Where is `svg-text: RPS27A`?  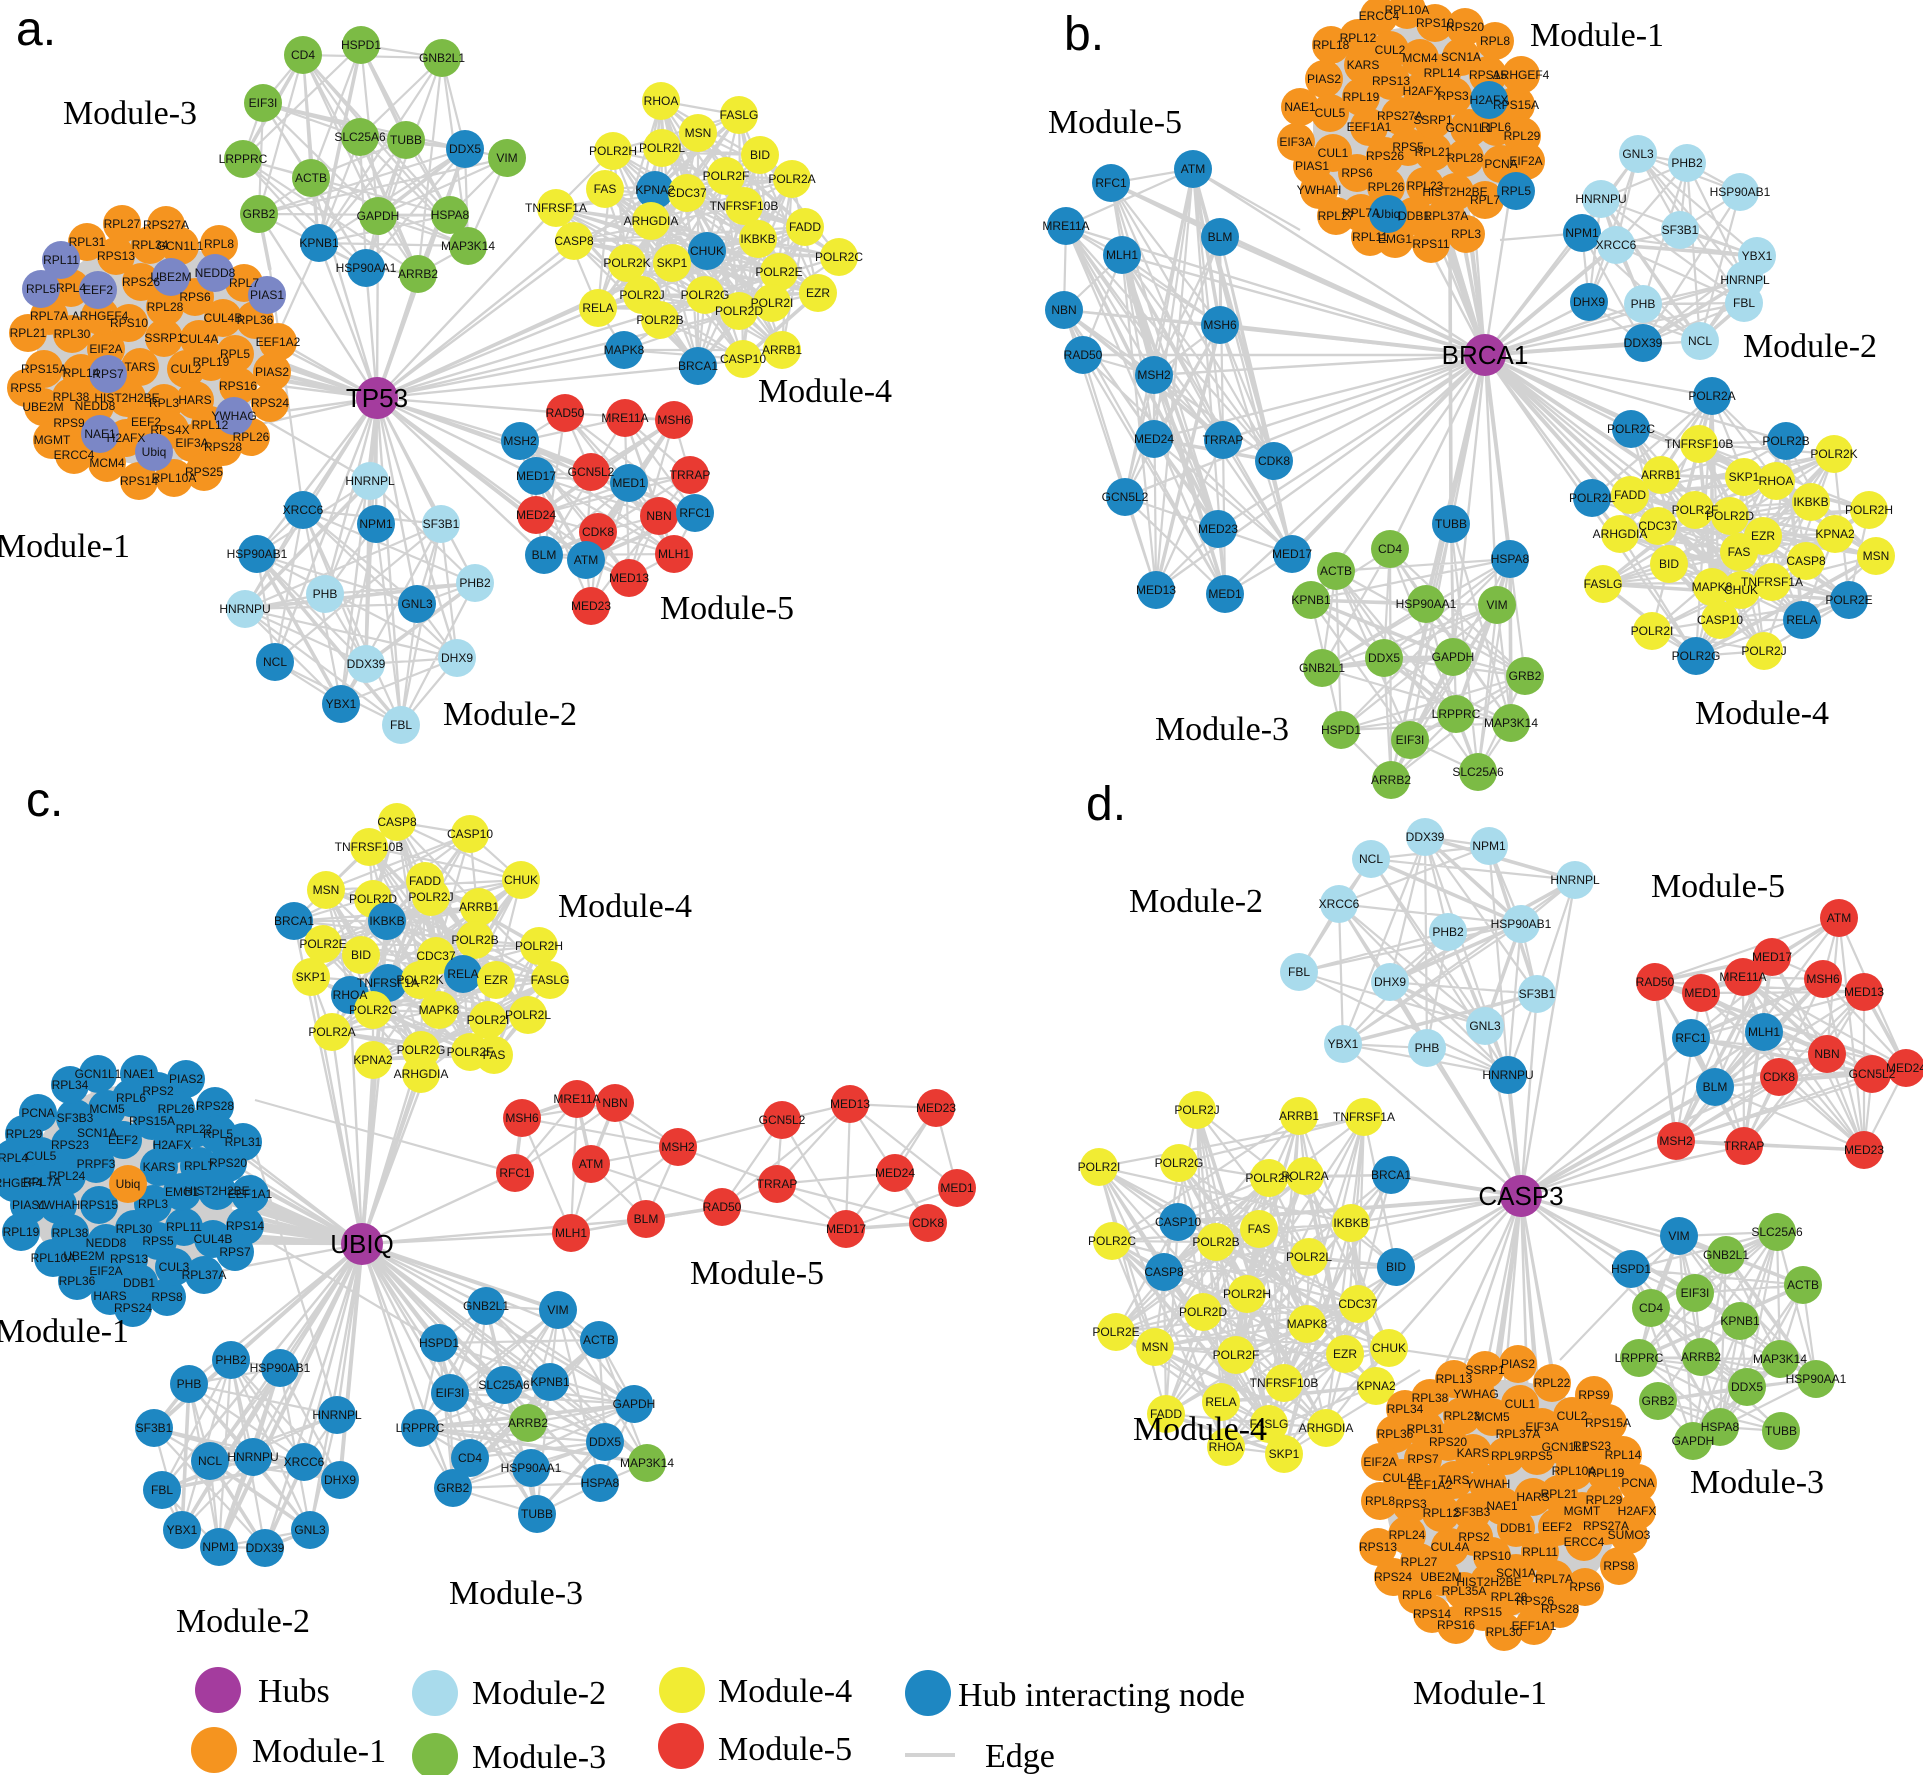
svg-text: RPS27A is located at coordinates (1400, 116).